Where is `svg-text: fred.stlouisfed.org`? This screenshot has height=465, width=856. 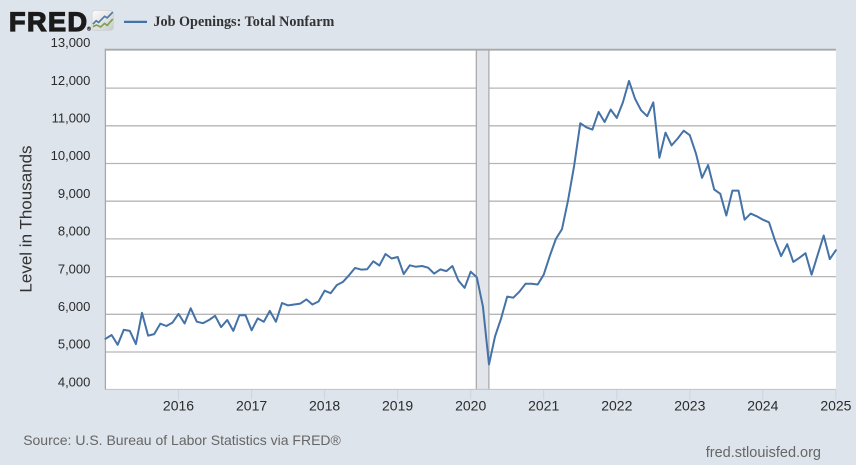
svg-text: fred.stlouisfed.org is located at coordinates (763, 453).